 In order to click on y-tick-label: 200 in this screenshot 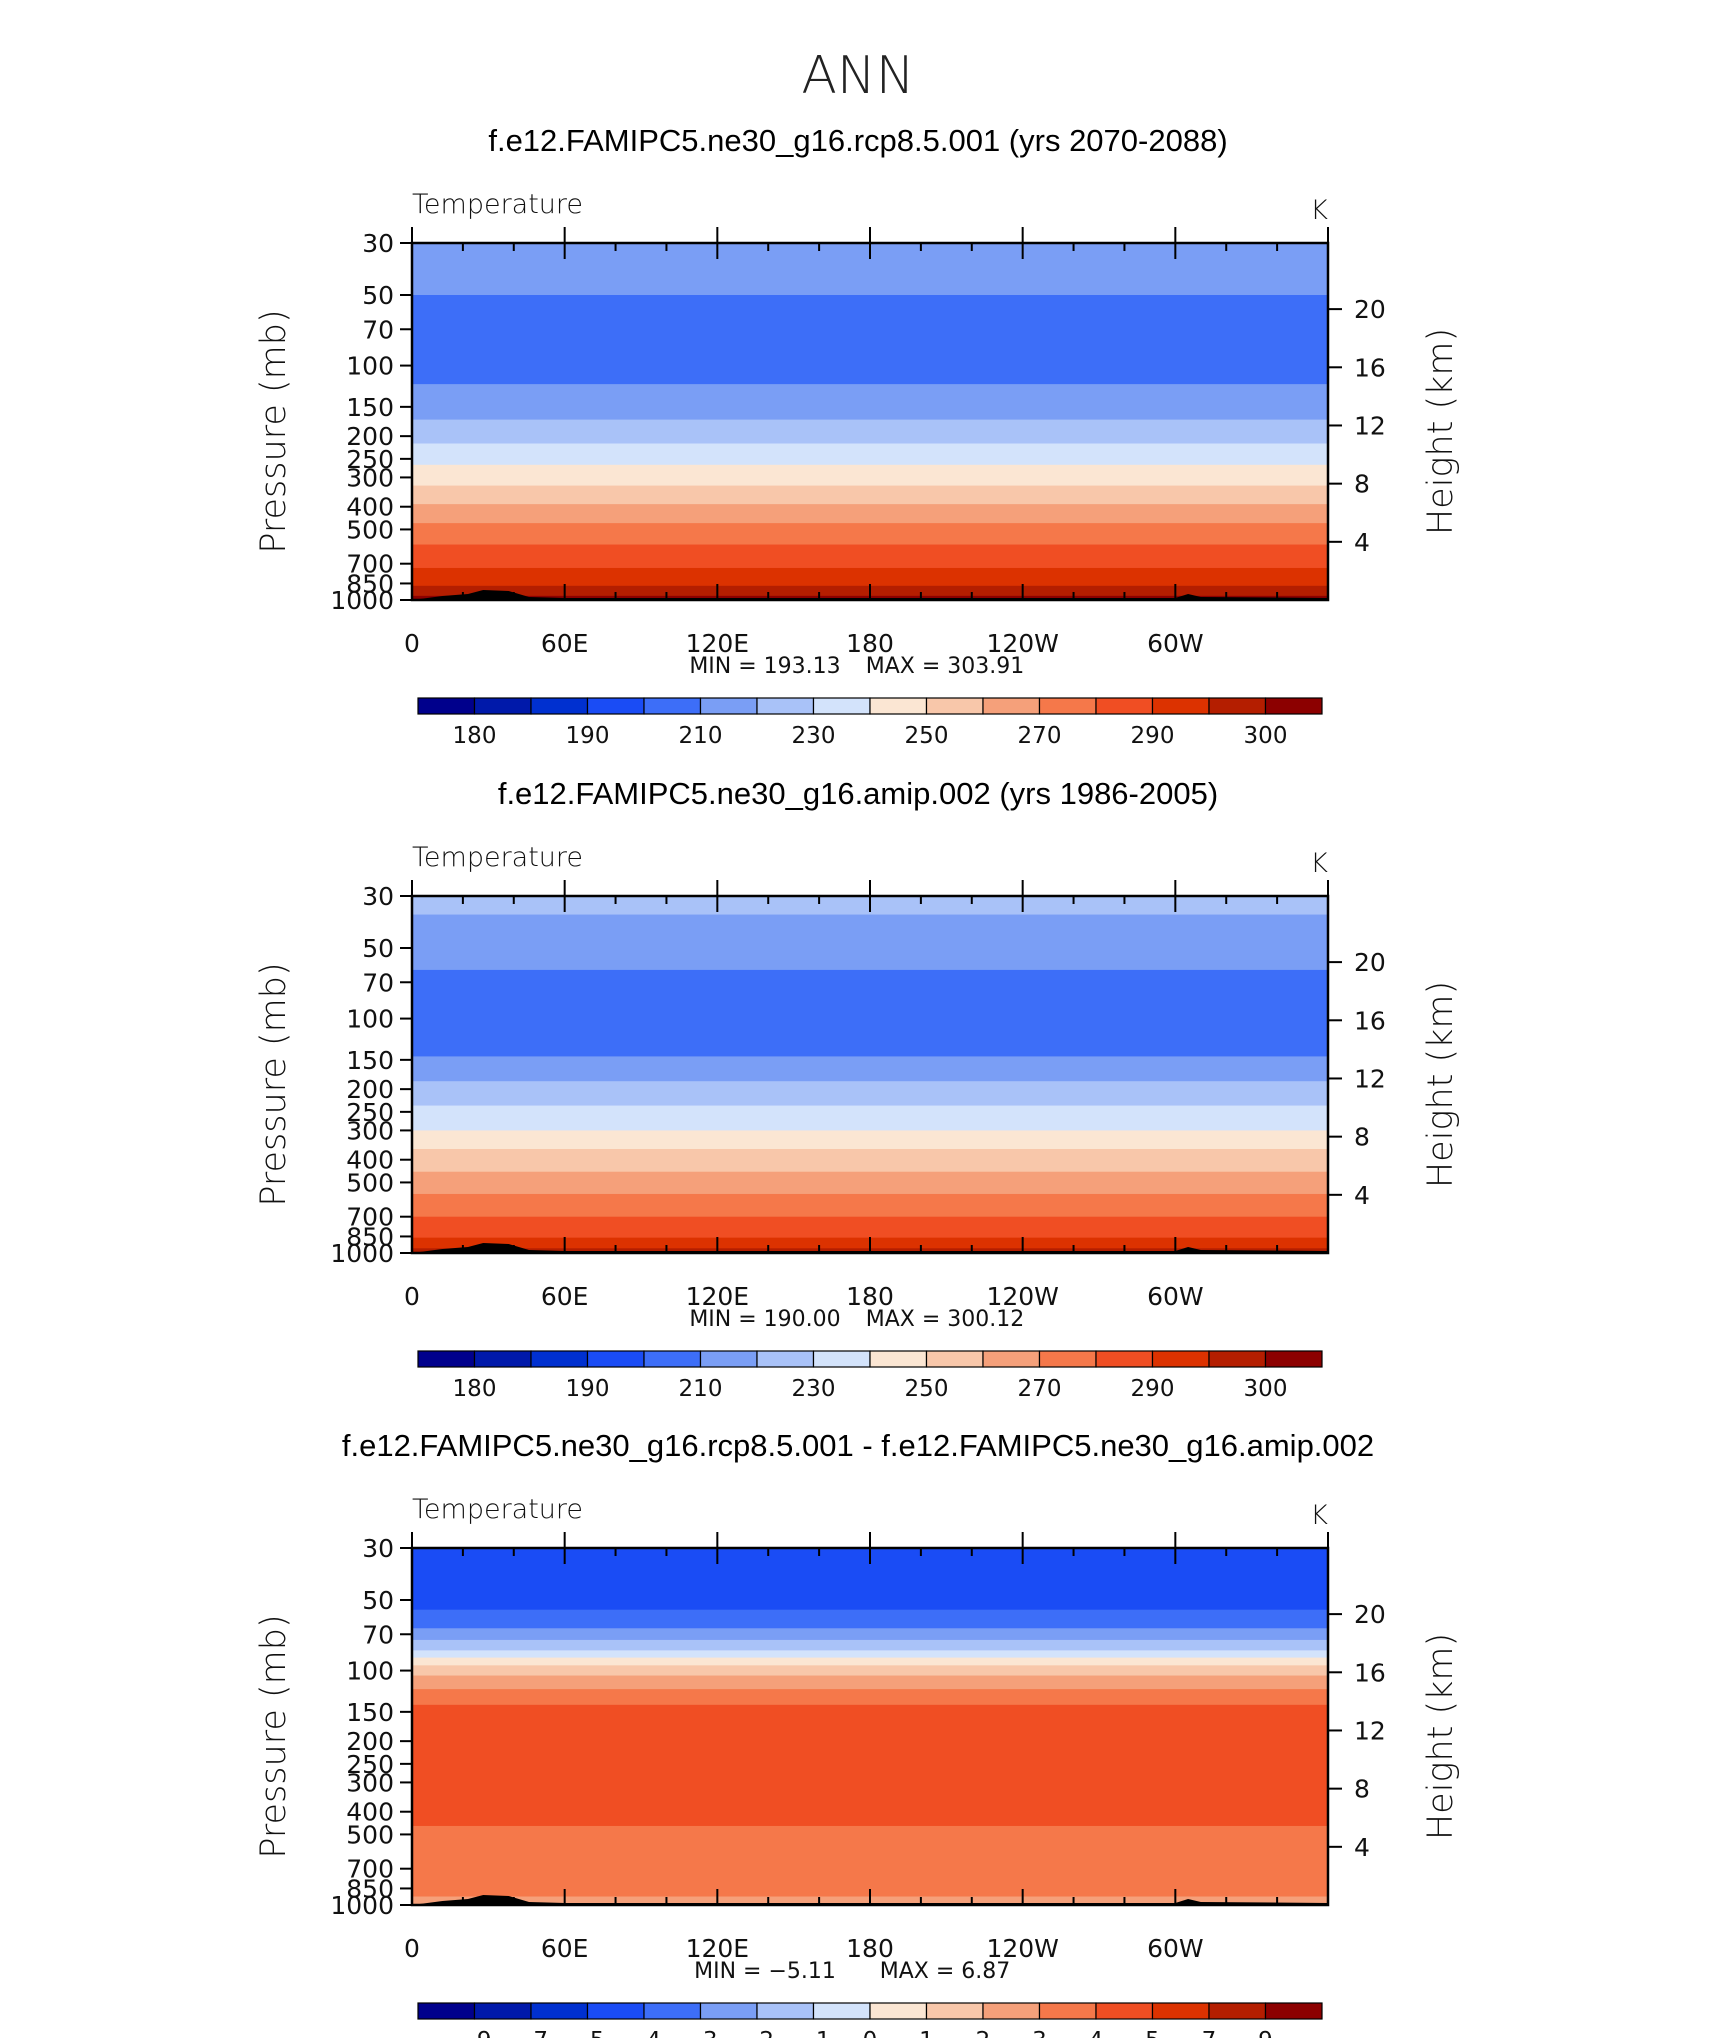, I will do `click(370, 1089)`.